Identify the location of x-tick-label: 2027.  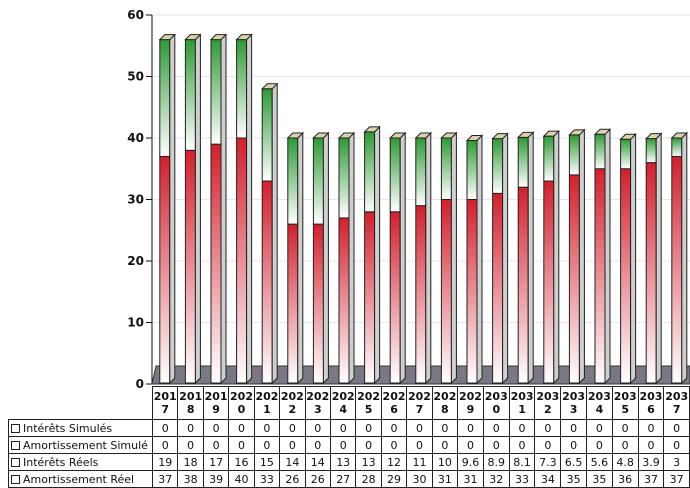
(419, 403).